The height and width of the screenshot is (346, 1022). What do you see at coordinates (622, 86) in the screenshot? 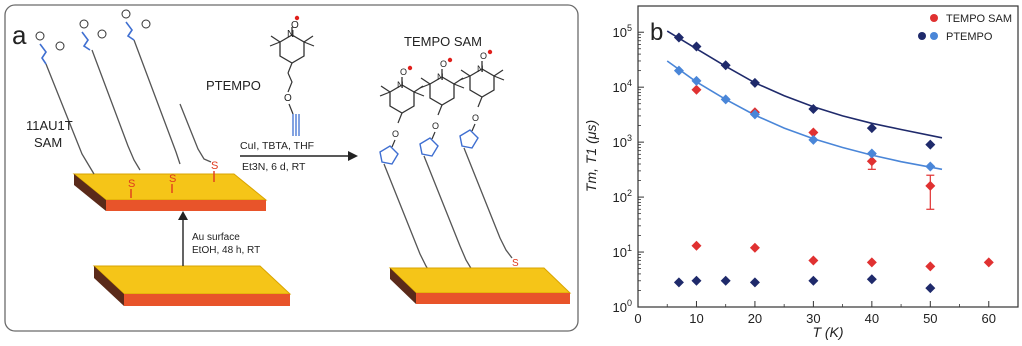
I see `y-tick-label: 10⁴` at bounding box center [622, 86].